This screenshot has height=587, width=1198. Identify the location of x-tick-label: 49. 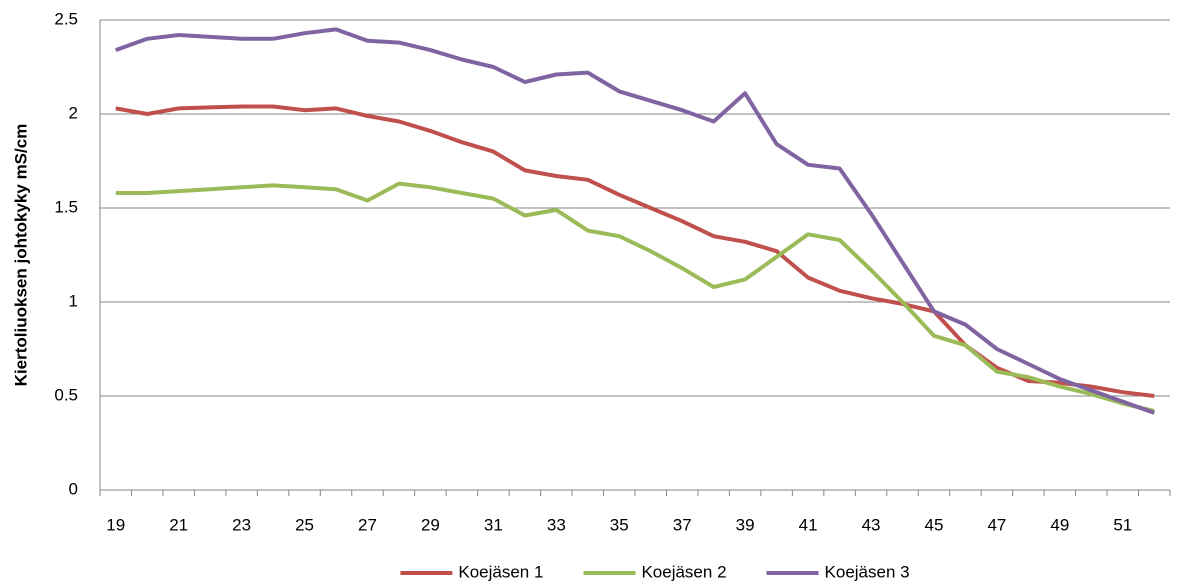
(1059, 524).